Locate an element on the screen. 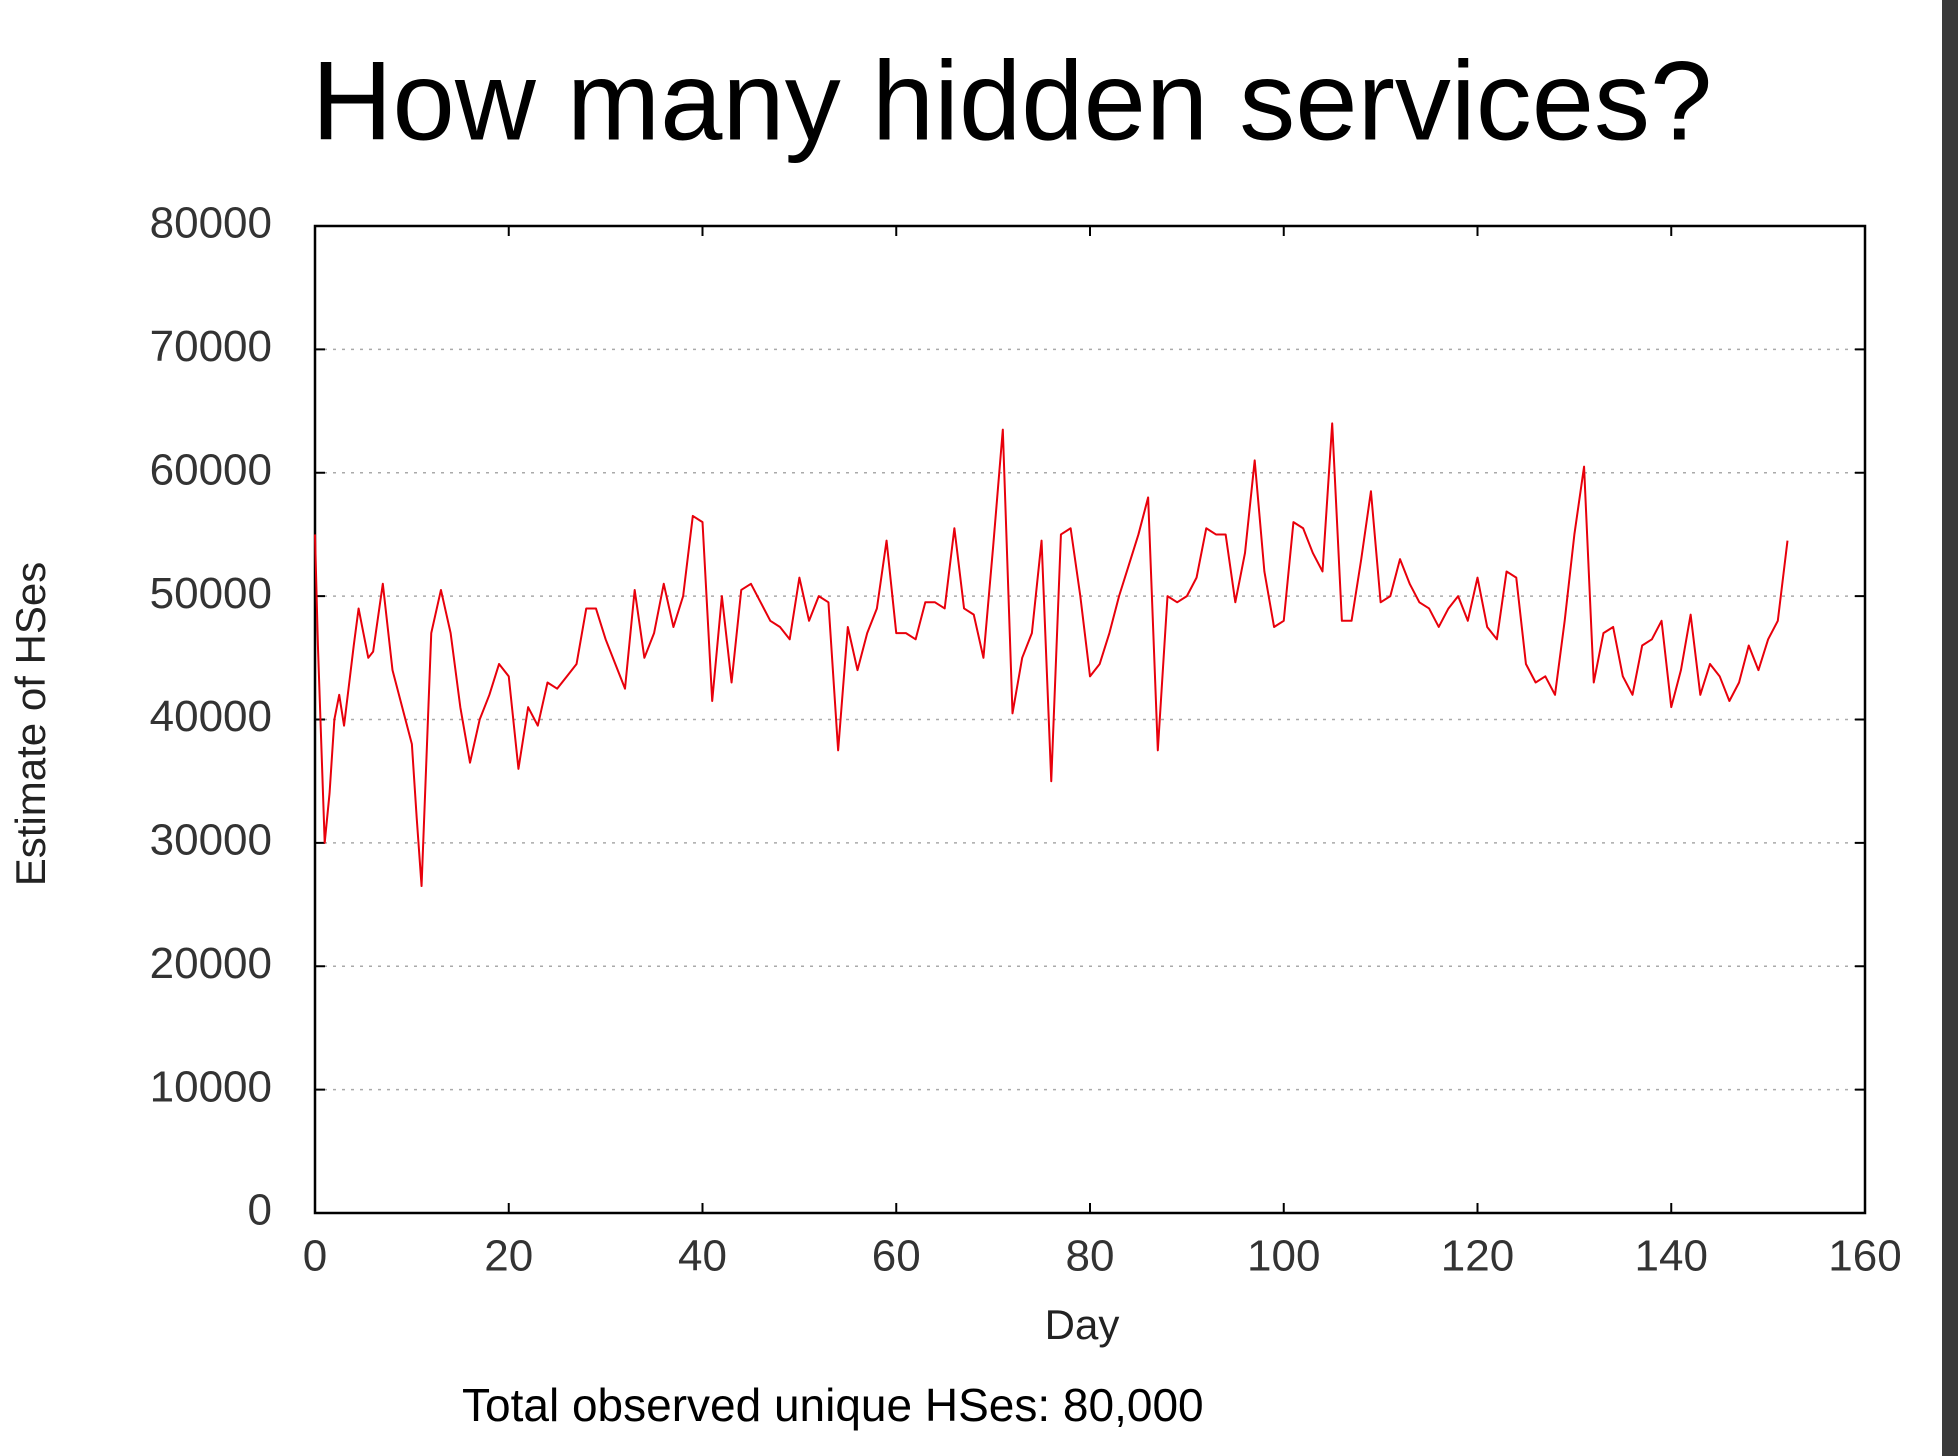  y-tick-label: 60000 is located at coordinates (211, 469).